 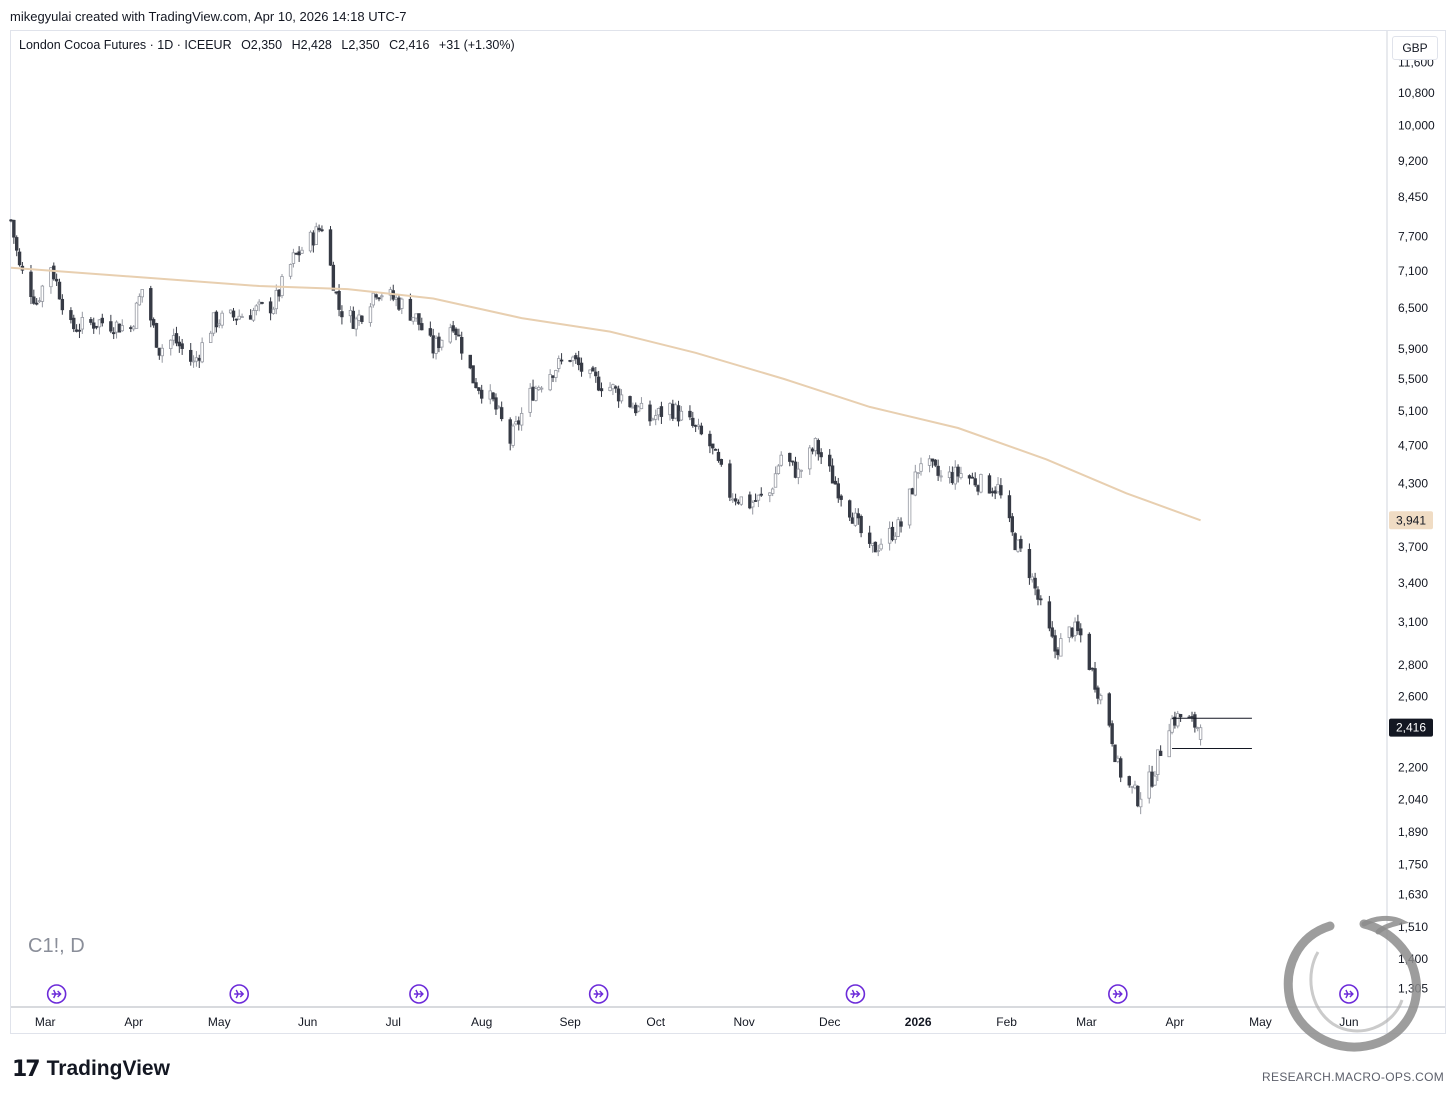 What do you see at coordinates (1416, 126) in the screenshot?
I see `y-tick-label: 10,000` at bounding box center [1416, 126].